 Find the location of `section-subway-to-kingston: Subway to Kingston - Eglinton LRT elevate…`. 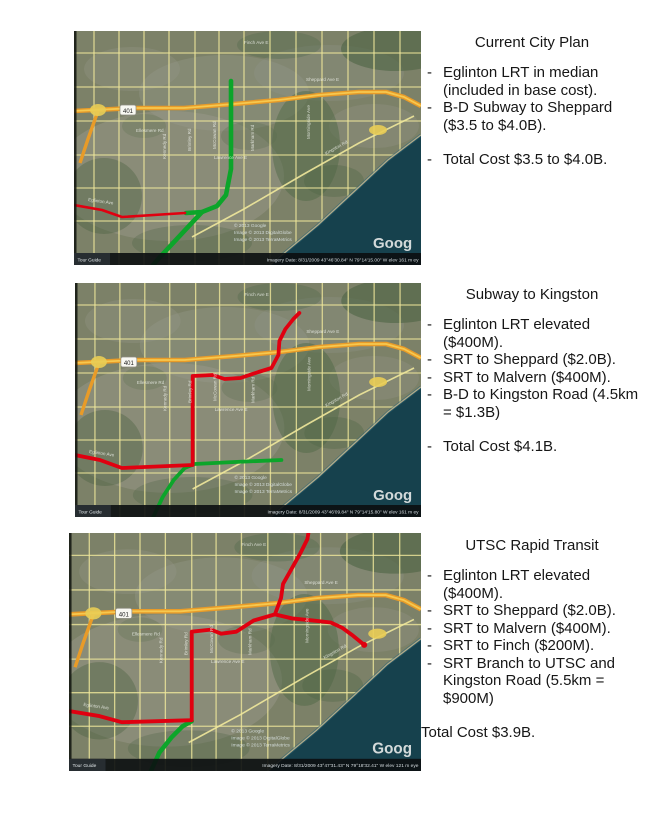

section-subway-to-kingston: Subway to Kingston - Eglinton LRT elevate… is located at coordinates (532, 370).